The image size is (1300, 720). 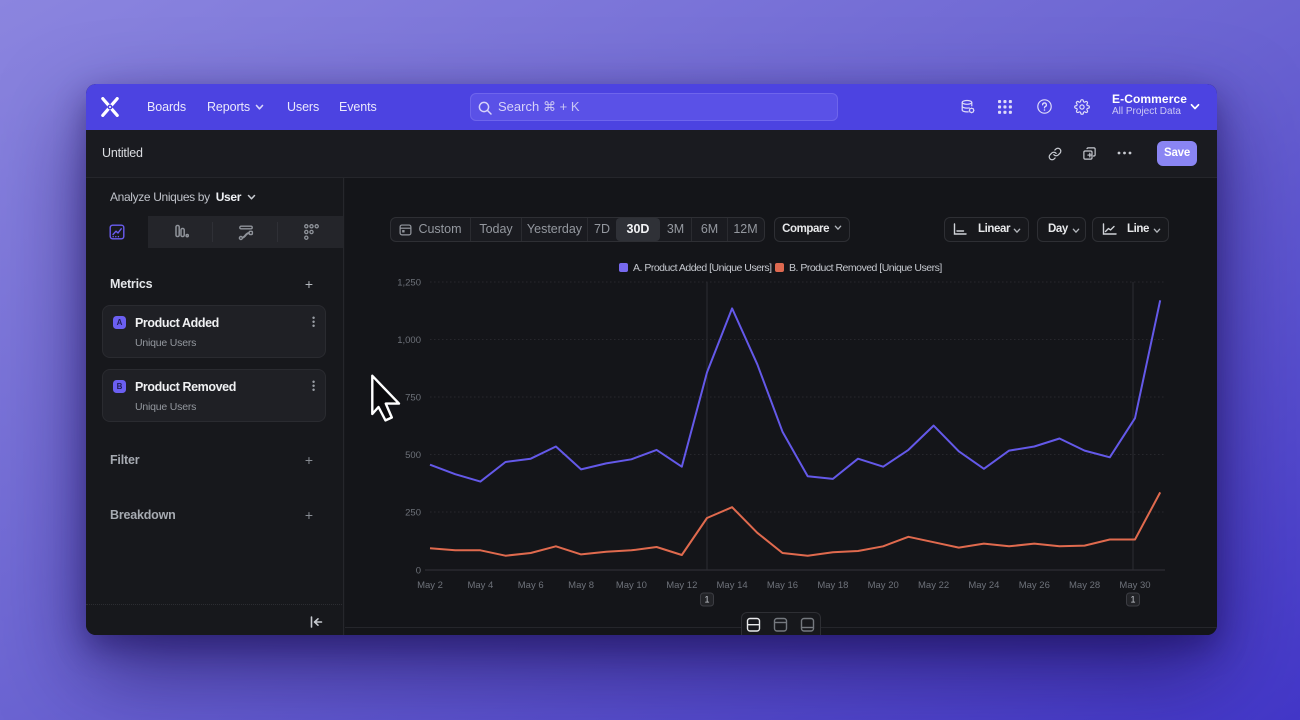 I want to click on svg-text: 1,000, so click(x=409, y=340).